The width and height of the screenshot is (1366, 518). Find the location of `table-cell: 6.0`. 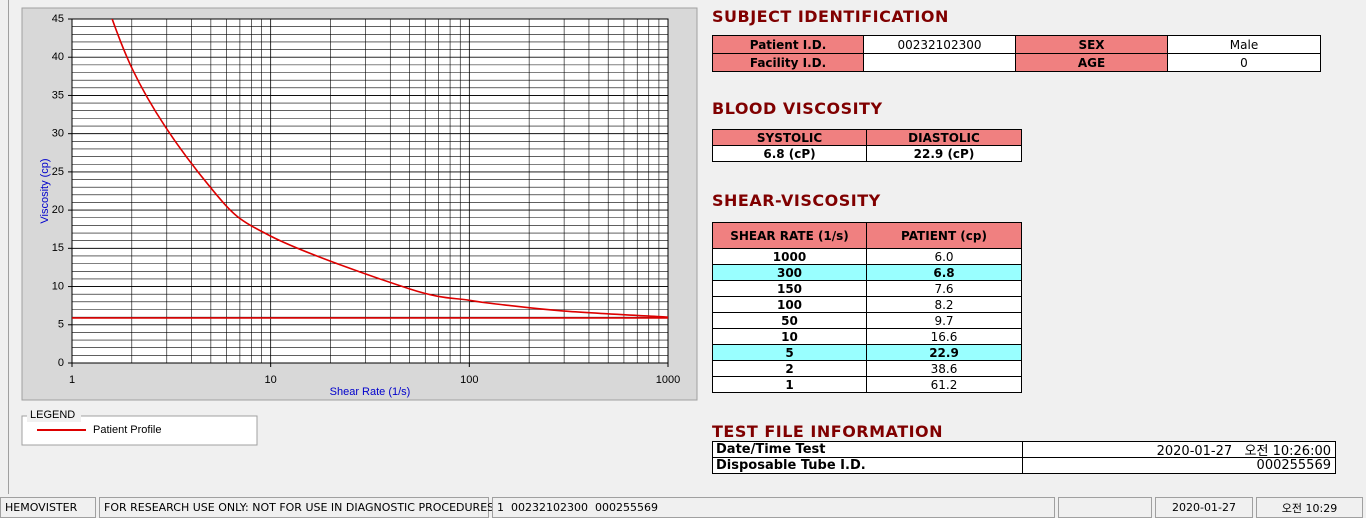

table-cell: 6.0 is located at coordinates (944, 256).